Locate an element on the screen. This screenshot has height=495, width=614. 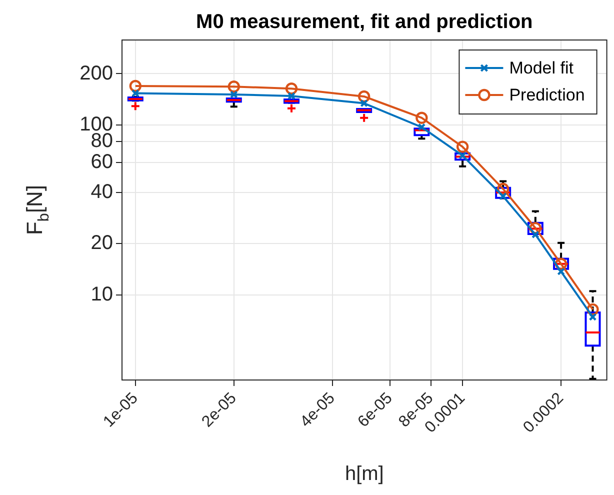
y-tick-label: 40 is located at coordinates (101, 192).